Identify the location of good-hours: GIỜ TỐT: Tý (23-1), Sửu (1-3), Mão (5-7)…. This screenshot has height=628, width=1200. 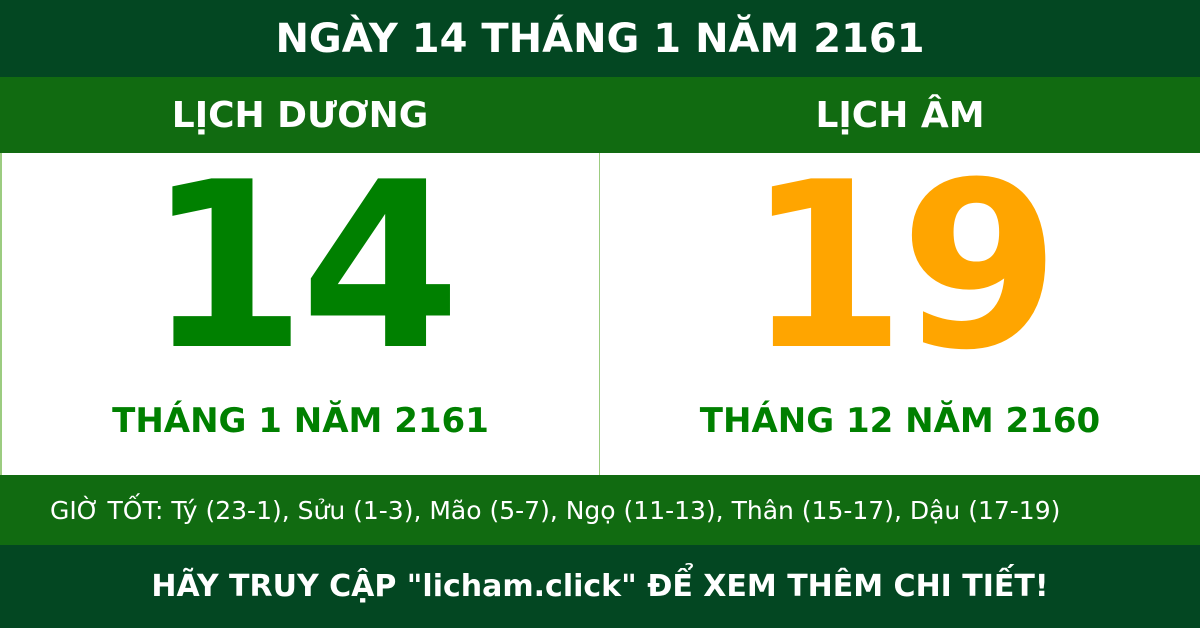
(600, 510).